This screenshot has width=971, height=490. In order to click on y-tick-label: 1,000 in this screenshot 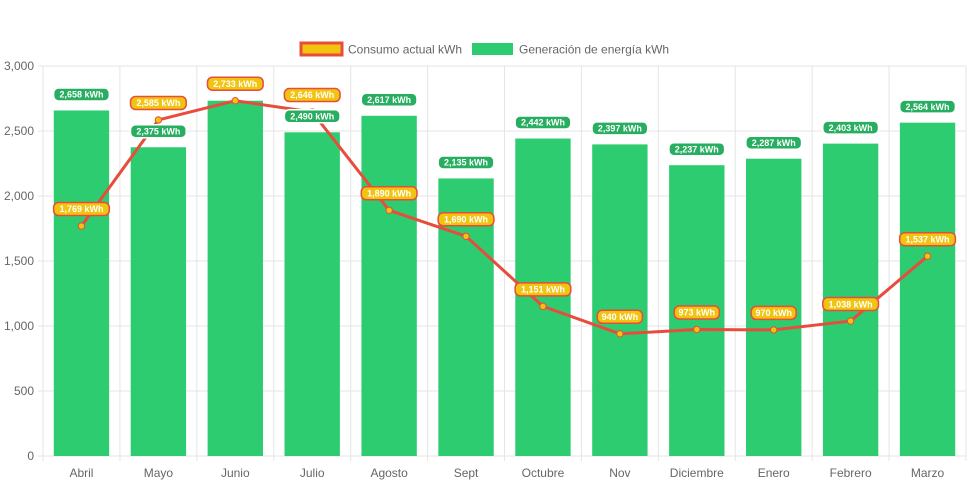, I will do `click(19, 326)`.